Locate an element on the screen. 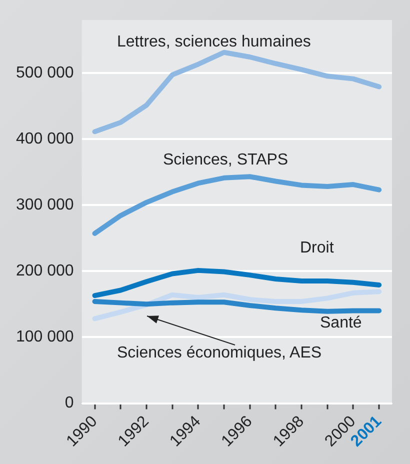 The height and width of the screenshot is (464, 410). y-tick-label: 200 000 is located at coordinates (45, 271).